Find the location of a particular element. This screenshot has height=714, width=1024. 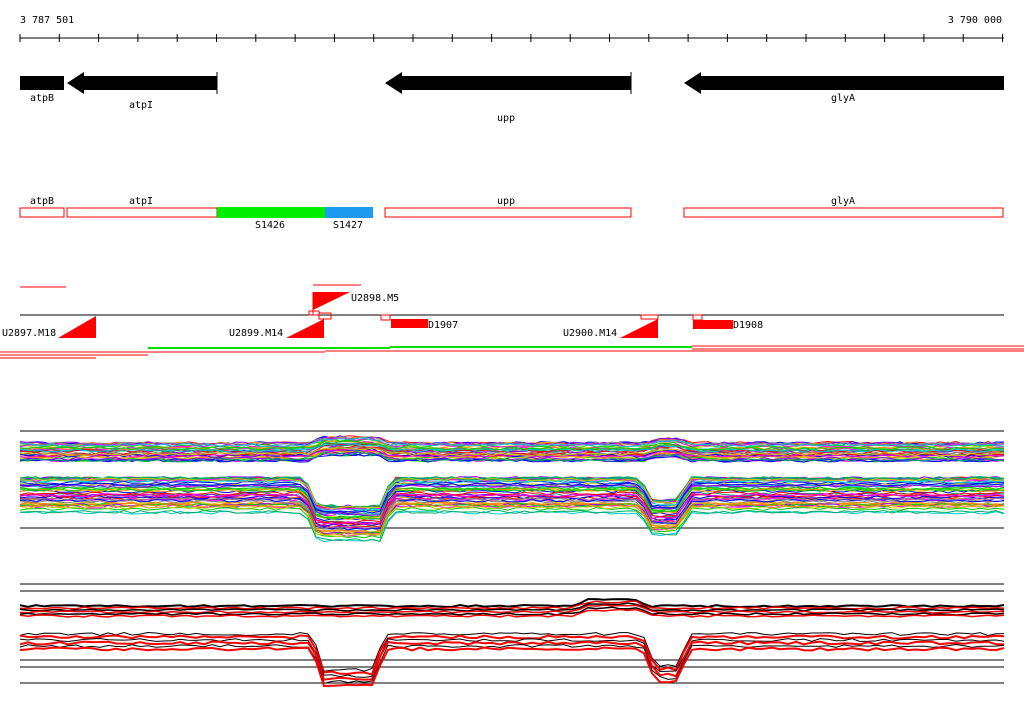

transcript-U2897.M18: U2897.M18 is located at coordinates (49, 327).